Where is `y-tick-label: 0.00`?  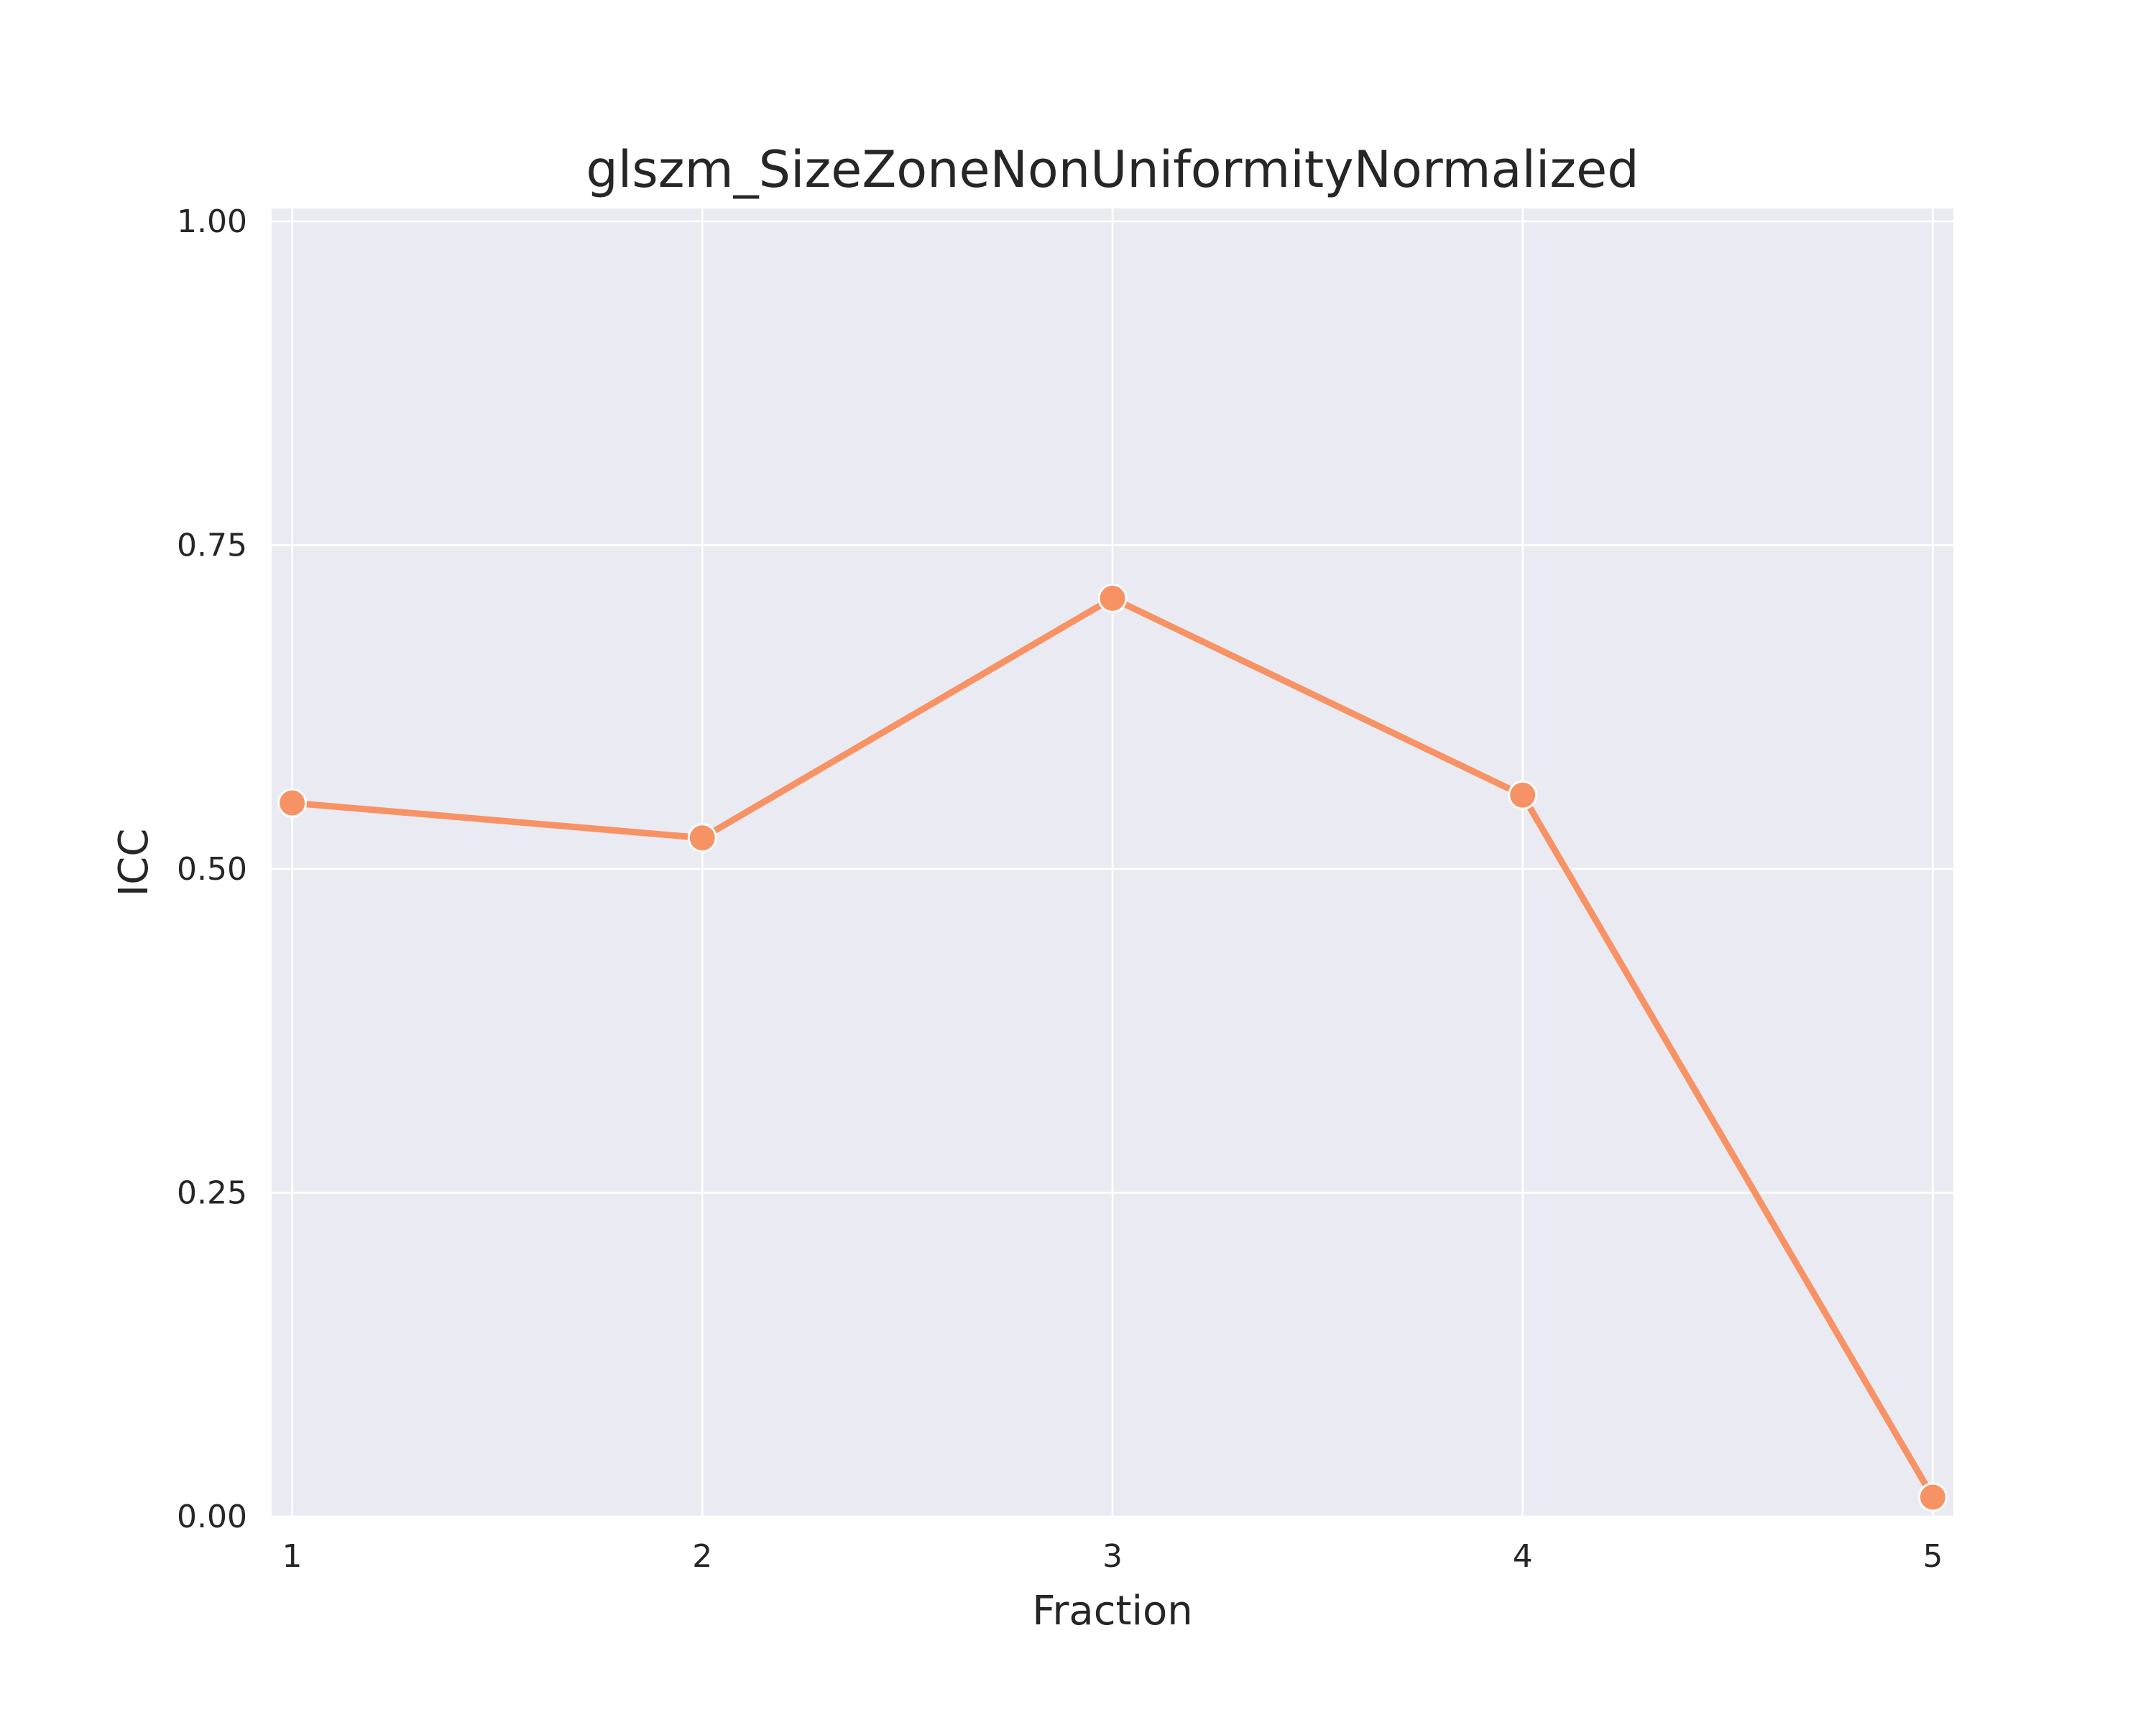
y-tick-label: 0.00 is located at coordinates (212, 1517).